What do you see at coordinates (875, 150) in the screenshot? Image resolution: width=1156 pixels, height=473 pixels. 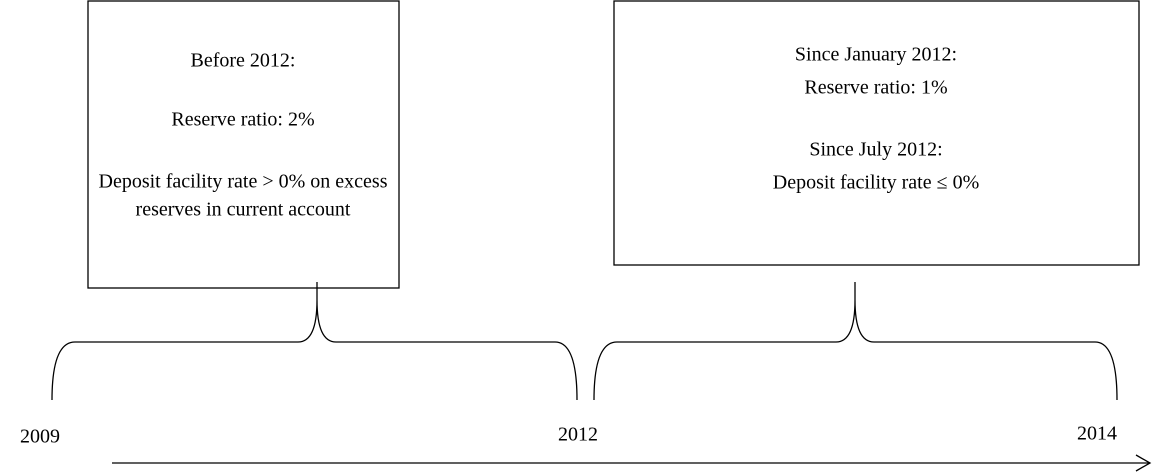 I see `box-text: Since July 2012:` at bounding box center [875, 150].